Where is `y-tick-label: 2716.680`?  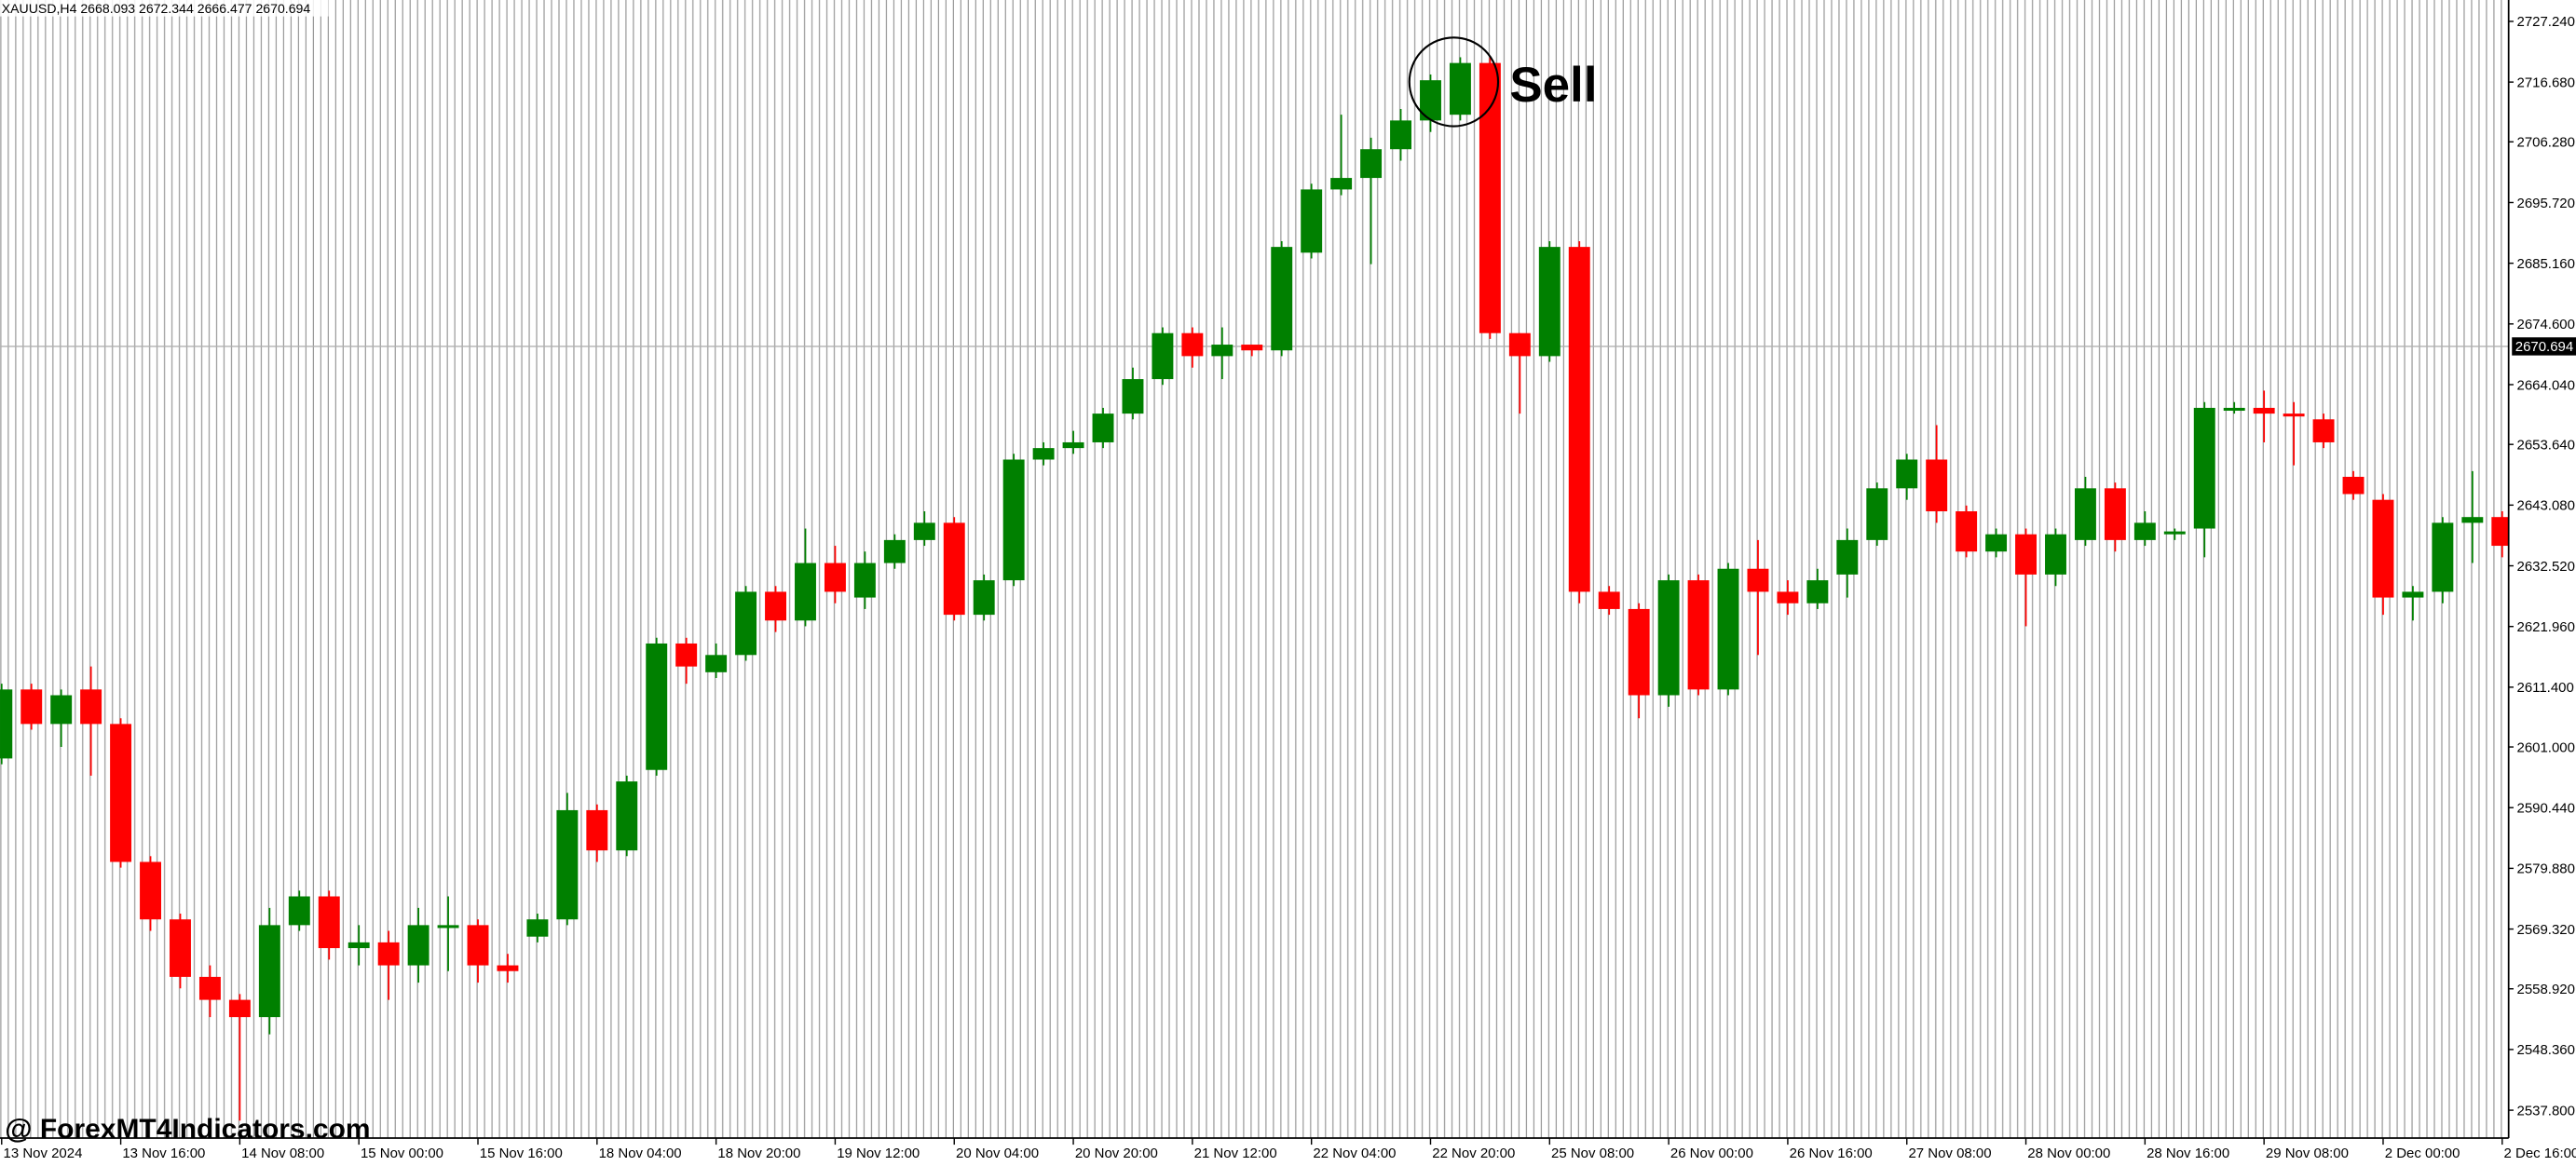 y-tick-label: 2716.680 is located at coordinates (2546, 82).